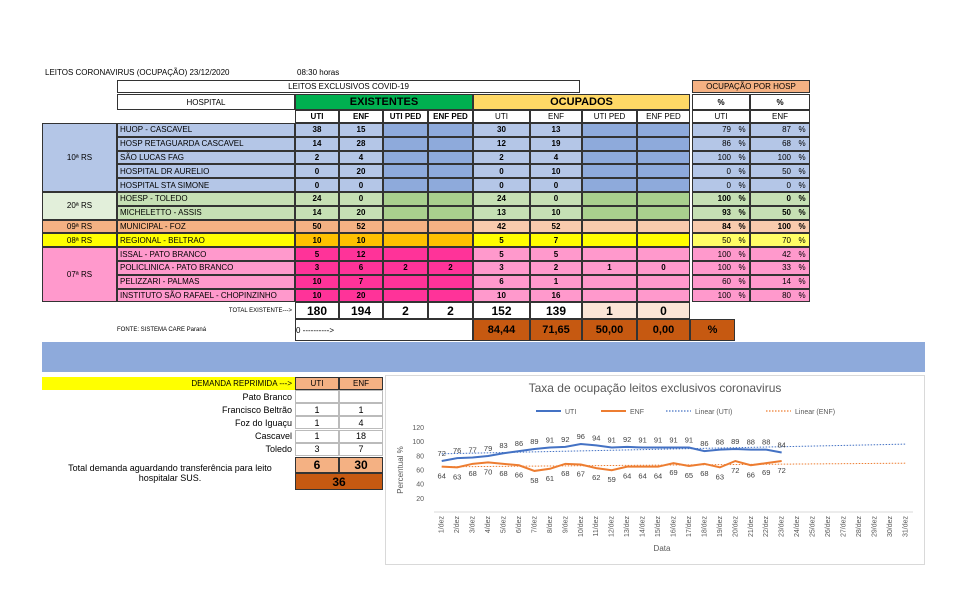 This screenshot has width=975, height=602. I want to click on trendline, so click(673, 449).